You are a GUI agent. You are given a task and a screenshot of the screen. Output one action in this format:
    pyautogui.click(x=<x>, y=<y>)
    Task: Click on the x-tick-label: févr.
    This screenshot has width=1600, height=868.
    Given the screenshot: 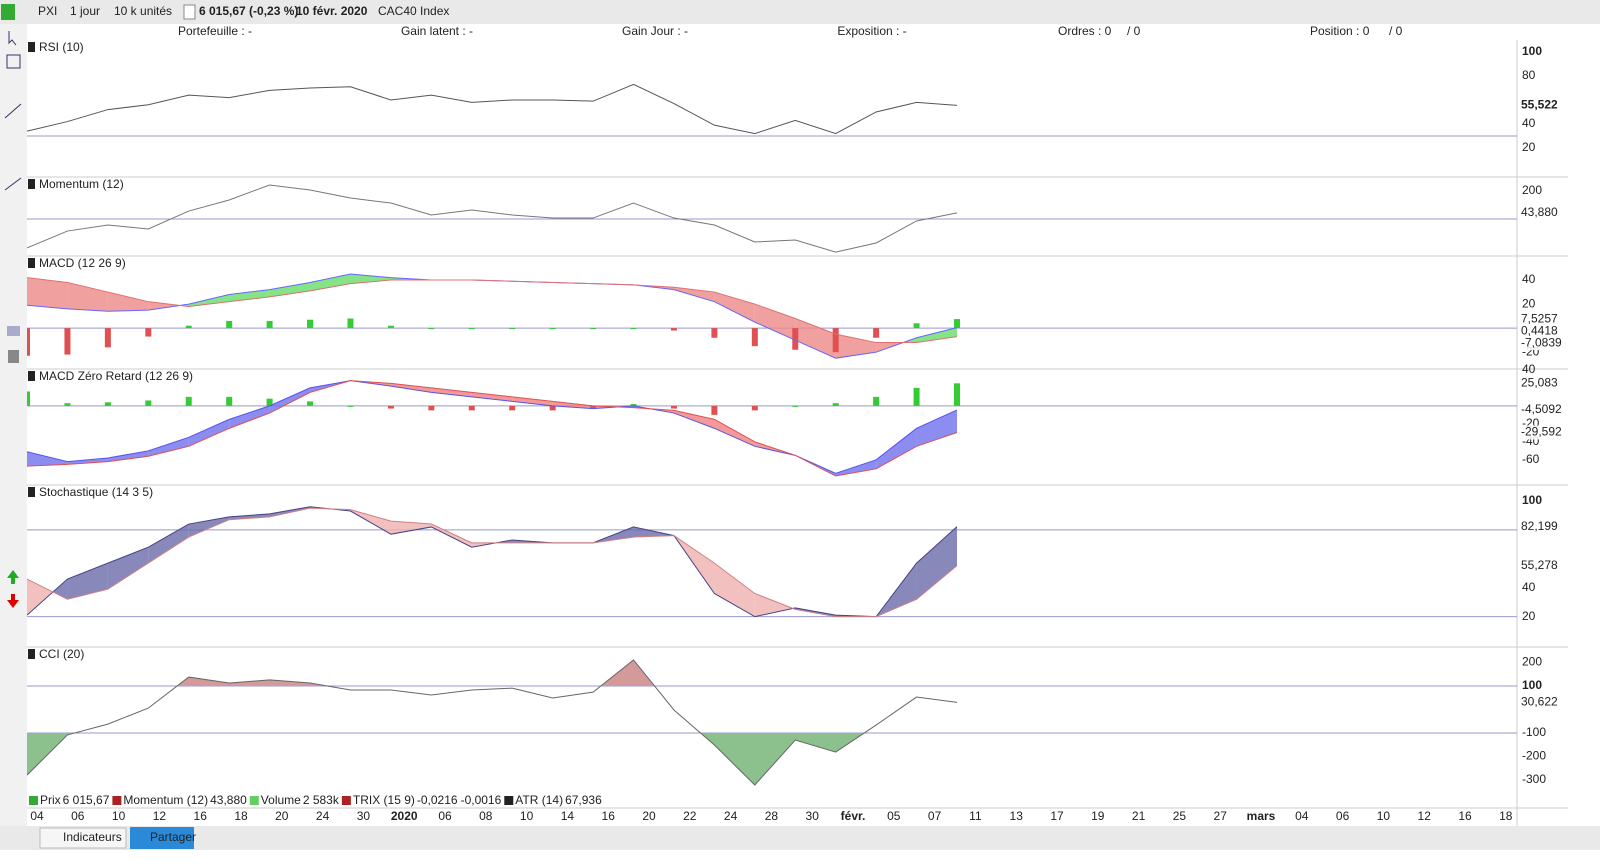 What is the action you would take?
    pyautogui.click(x=853, y=816)
    